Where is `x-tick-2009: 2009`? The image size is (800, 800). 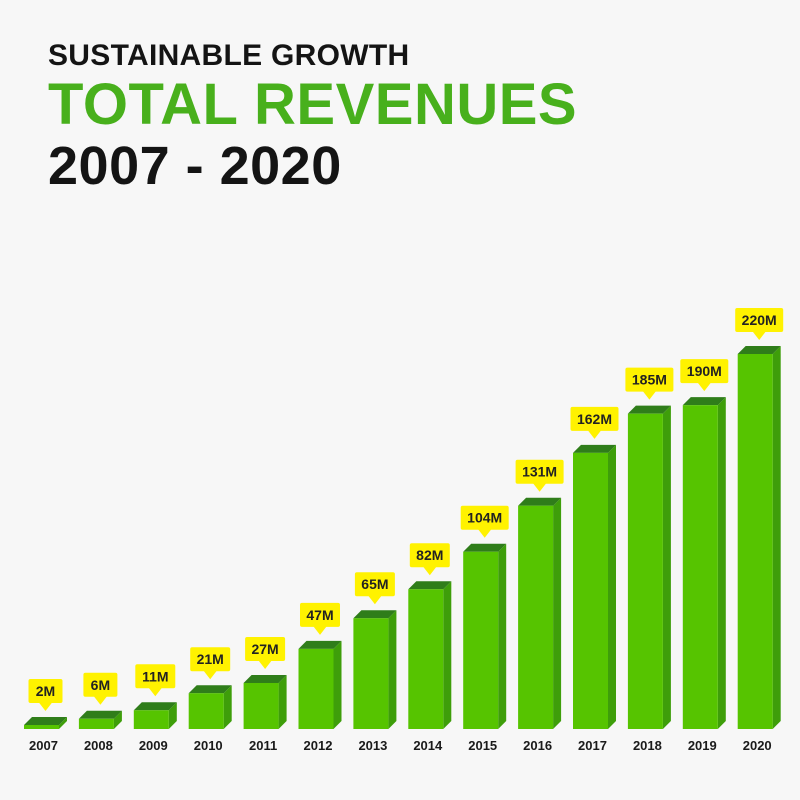
x-tick-2009: 2009 is located at coordinates (153, 745).